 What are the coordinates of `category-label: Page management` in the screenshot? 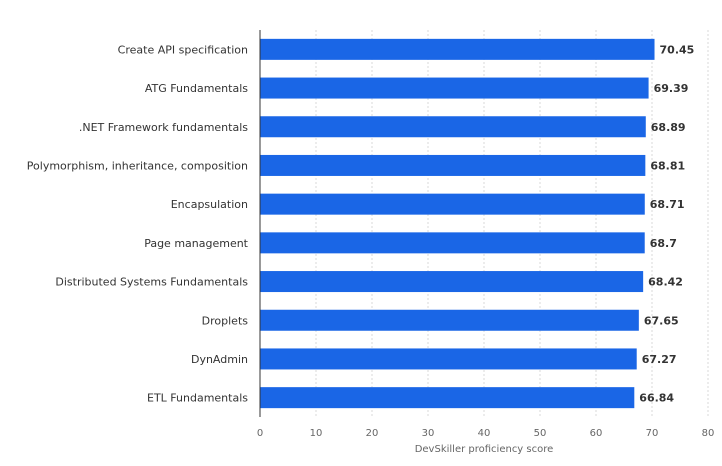 It's located at (196, 243).